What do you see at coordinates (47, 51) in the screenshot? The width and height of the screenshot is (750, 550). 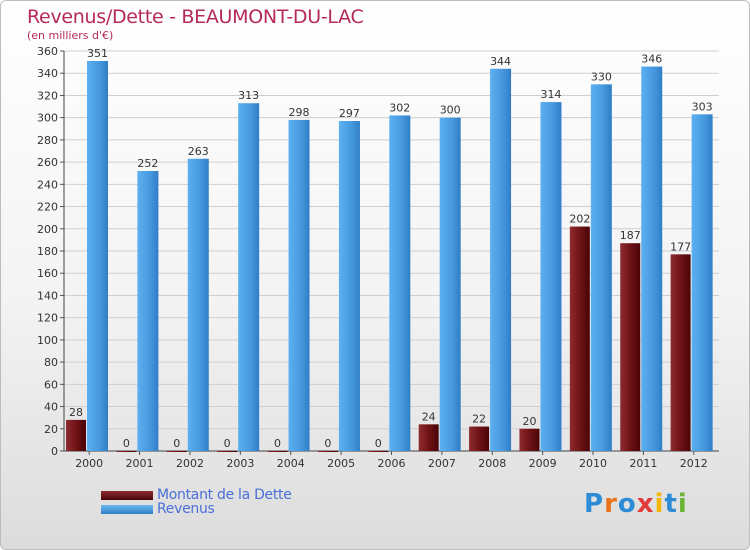 I see `y-tick-label: 360` at bounding box center [47, 51].